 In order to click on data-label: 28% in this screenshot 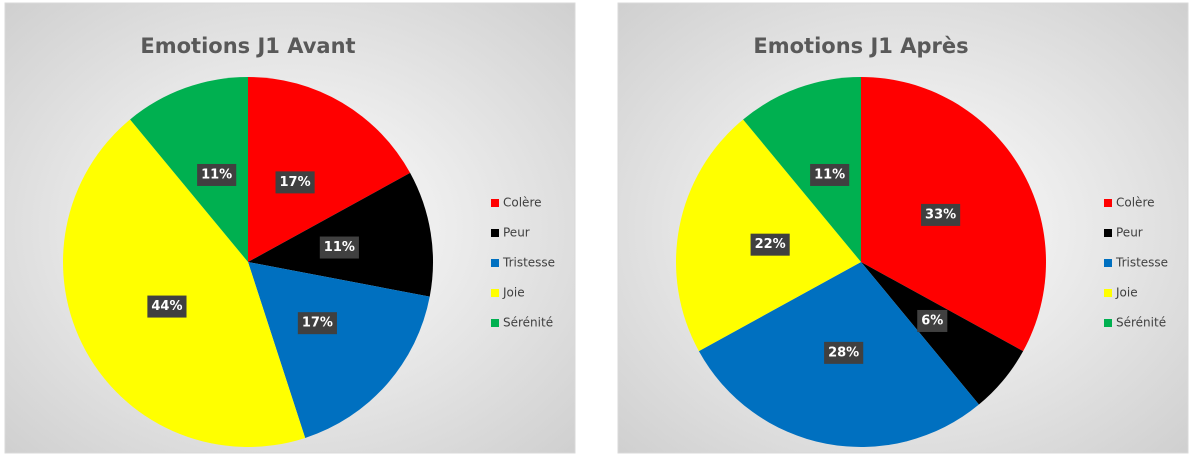, I will do `click(843, 352)`.